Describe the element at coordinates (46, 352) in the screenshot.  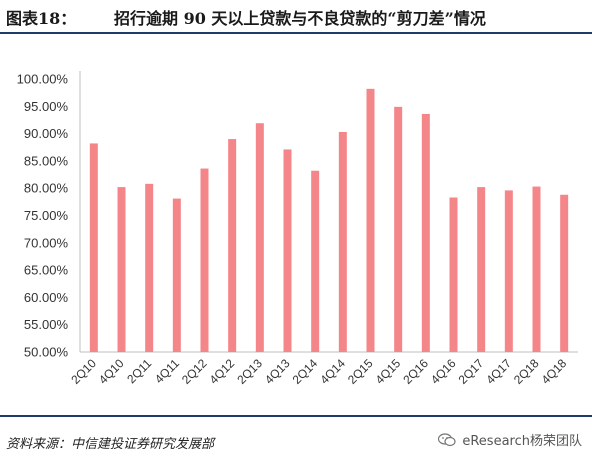
I see `y-tick-label: 50.00%` at that location.